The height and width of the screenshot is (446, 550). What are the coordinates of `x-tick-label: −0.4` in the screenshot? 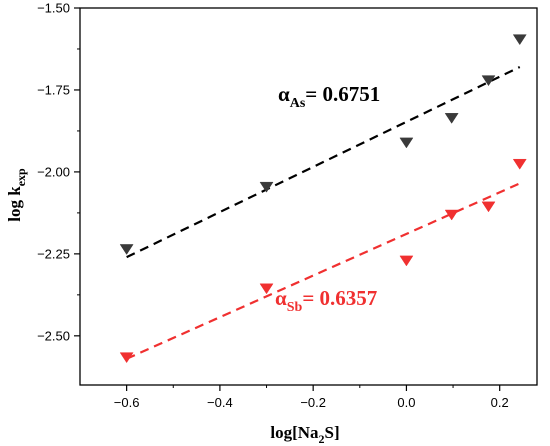 It's located at (220, 402).